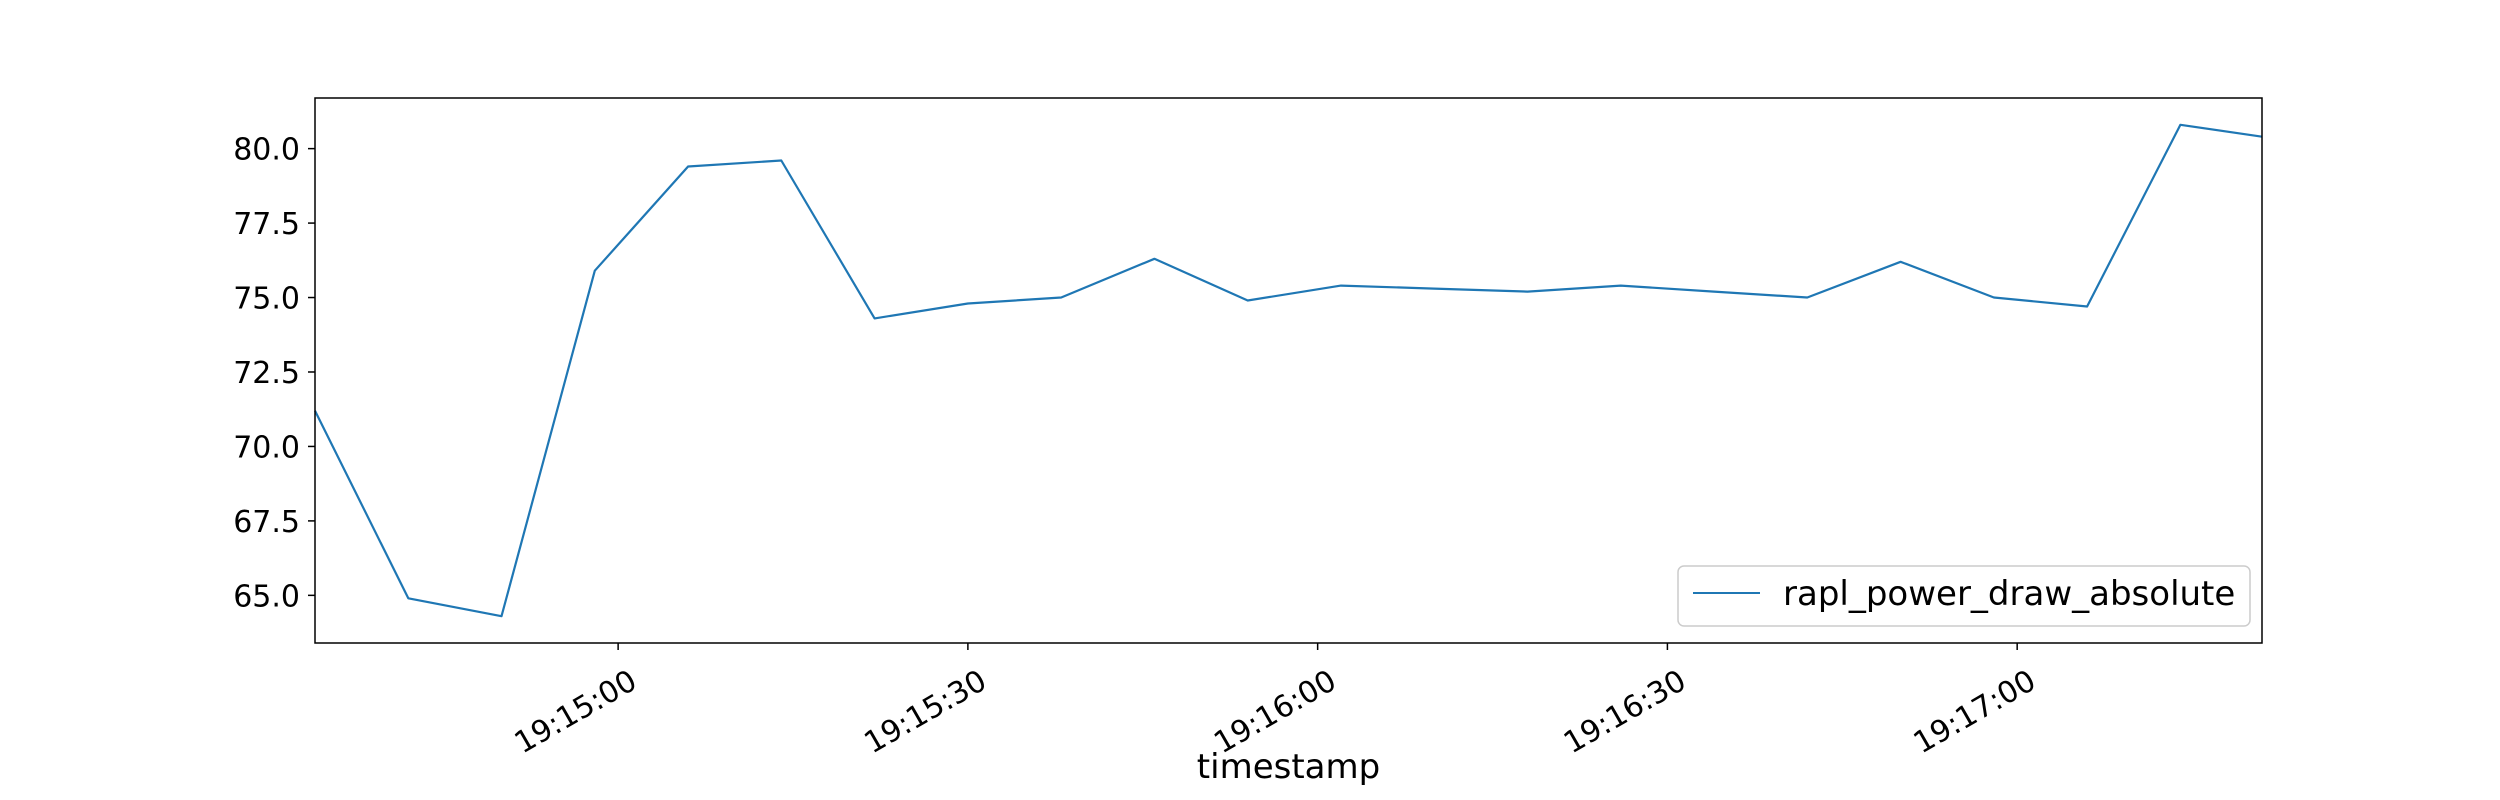 The width and height of the screenshot is (2500, 800). Describe the element at coordinates (266, 522) in the screenshot. I see `y-tick-label: 67.5` at that location.